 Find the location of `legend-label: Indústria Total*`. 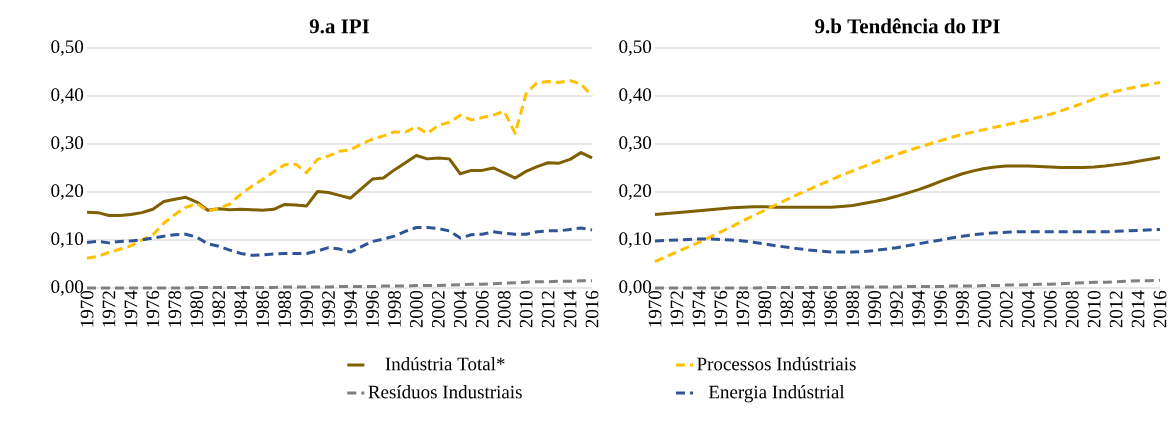

legend-label: Indústria Total* is located at coordinates (445, 363).